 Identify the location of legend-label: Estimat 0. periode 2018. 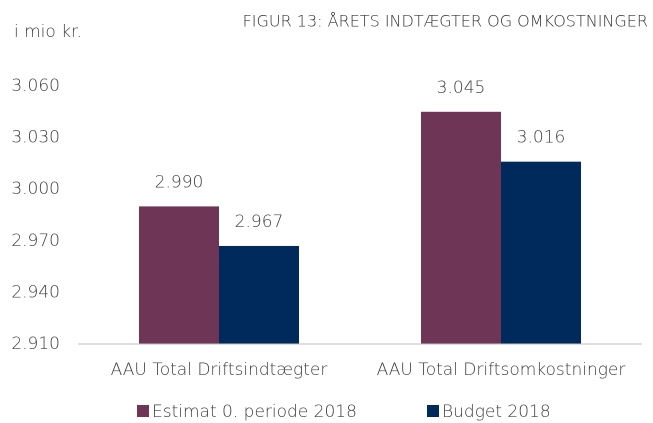
(254, 412).